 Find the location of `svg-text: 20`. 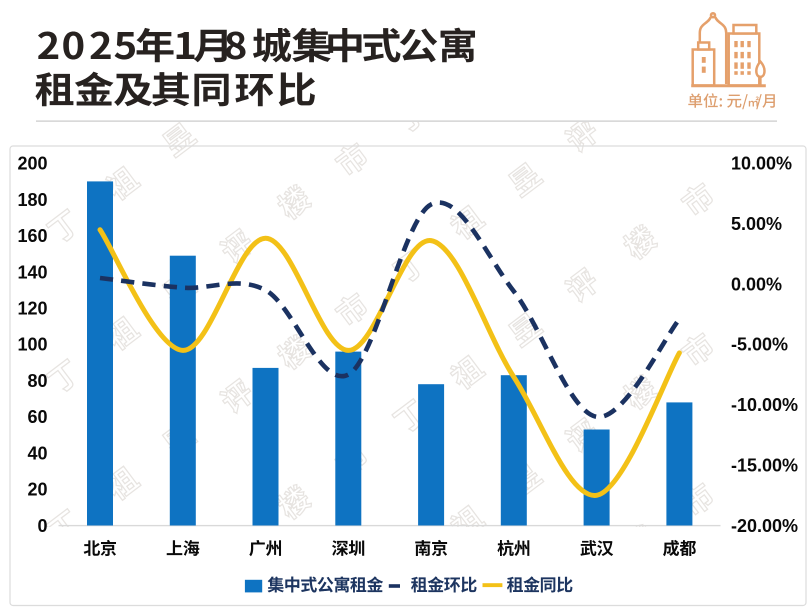

svg-text: 20 is located at coordinates (37, 490).